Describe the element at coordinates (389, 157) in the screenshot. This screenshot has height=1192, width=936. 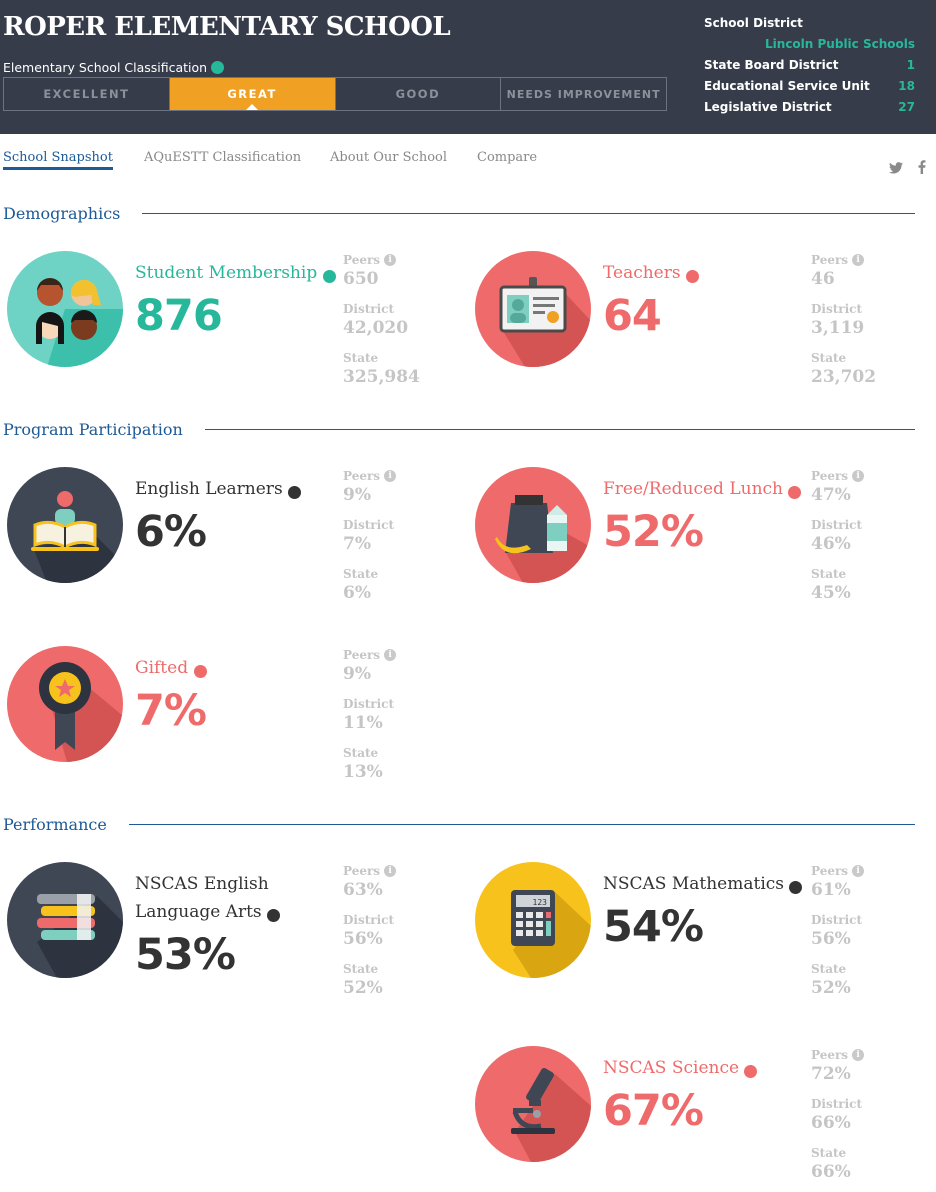
I see `tab-about-our-school: About Our School` at that location.